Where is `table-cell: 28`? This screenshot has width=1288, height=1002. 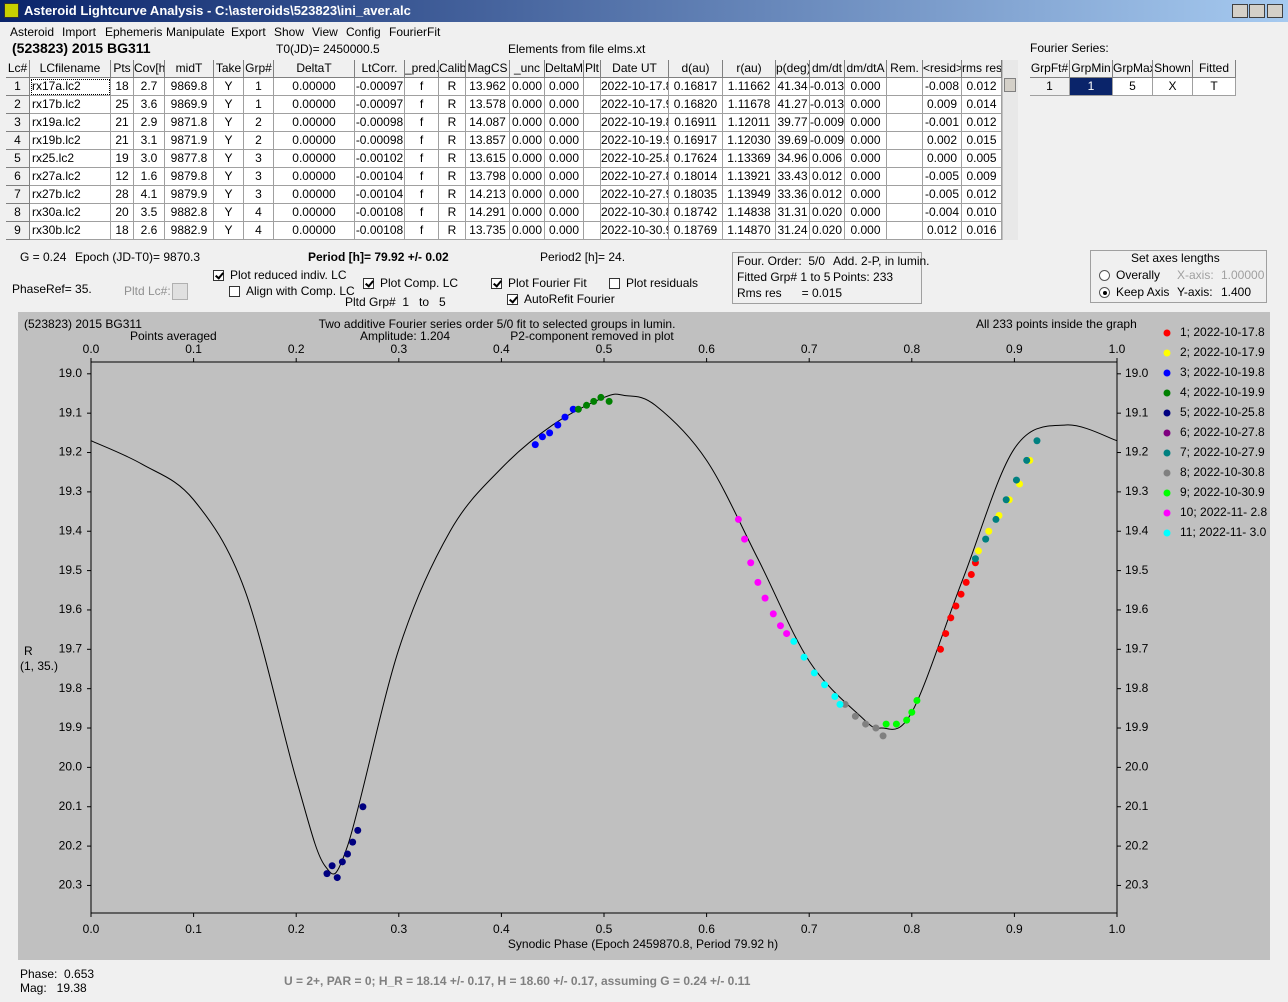
table-cell: 28 is located at coordinates (122, 195).